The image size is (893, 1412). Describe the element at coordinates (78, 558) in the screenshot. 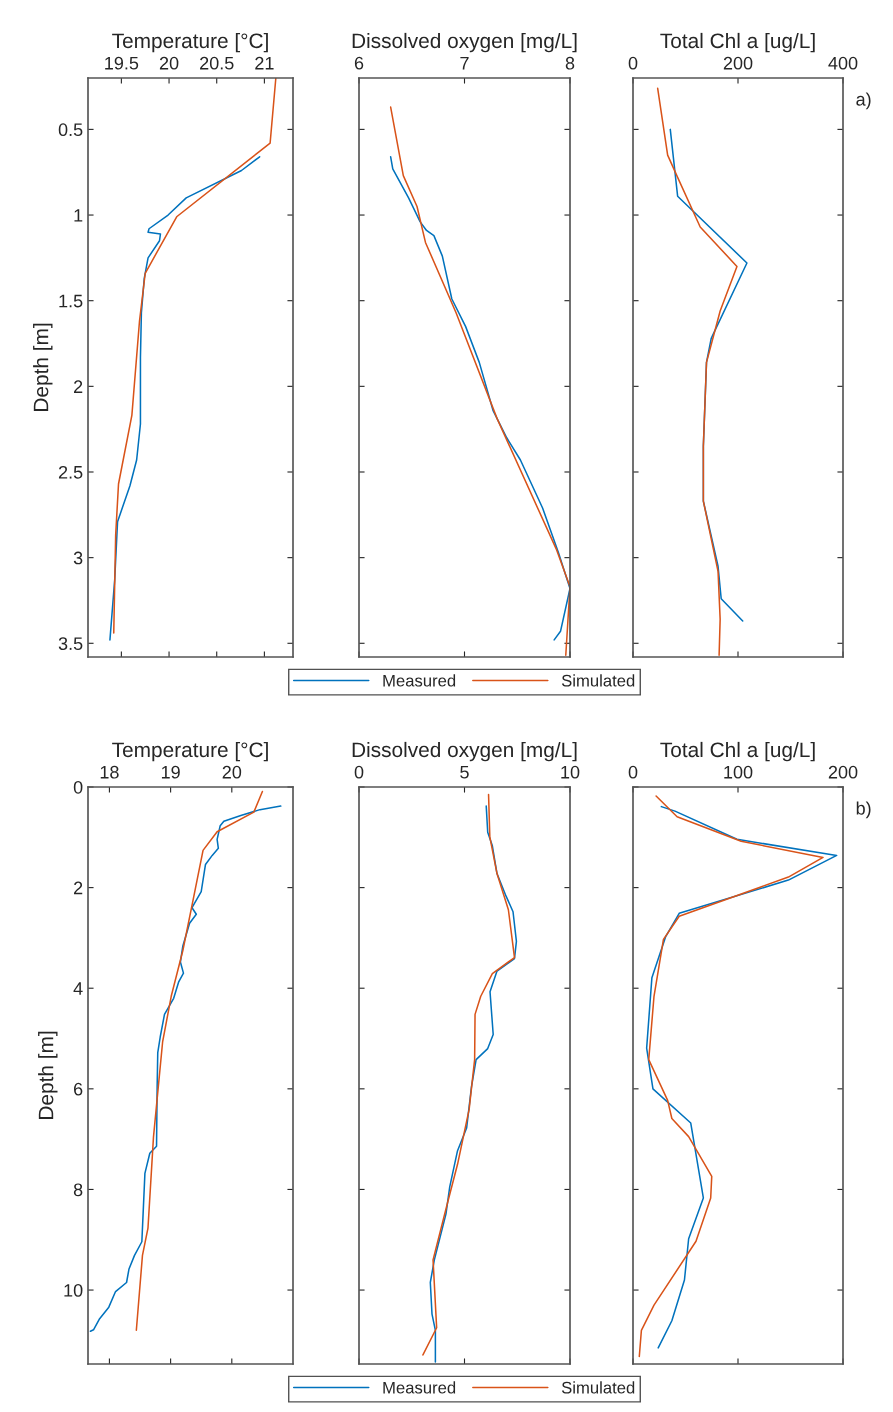

I see `y-tick-label: 3` at that location.